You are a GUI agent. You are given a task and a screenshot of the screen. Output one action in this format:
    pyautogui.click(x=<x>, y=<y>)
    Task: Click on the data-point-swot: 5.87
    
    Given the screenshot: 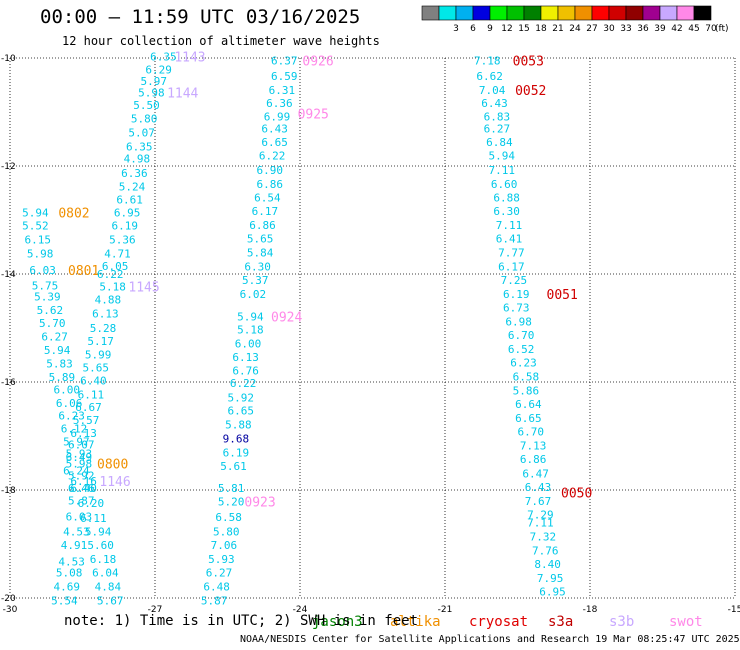 What is the action you would take?
    pyautogui.click(x=214, y=601)
    